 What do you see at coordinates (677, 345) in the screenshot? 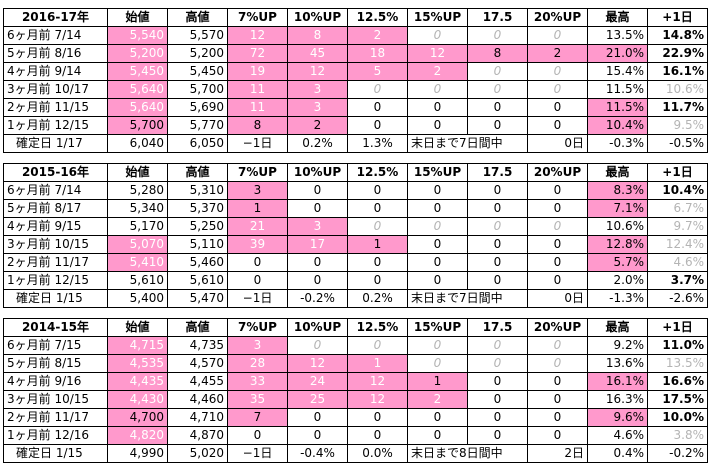
I see `cell: 11.0%` at bounding box center [677, 345].